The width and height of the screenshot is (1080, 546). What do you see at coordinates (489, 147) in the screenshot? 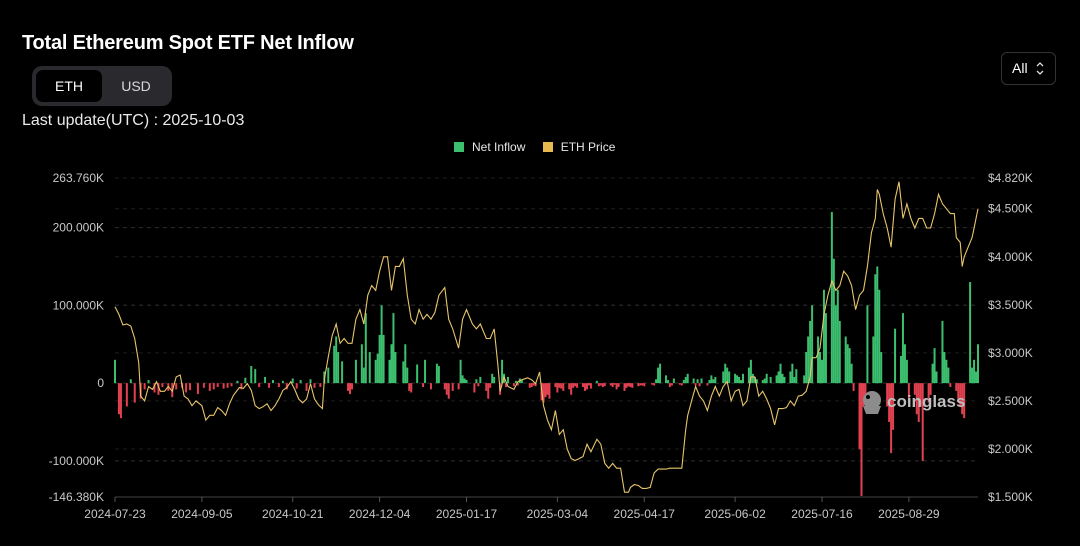
I see `legend-item-net-inflow: Net Inflow` at bounding box center [489, 147].